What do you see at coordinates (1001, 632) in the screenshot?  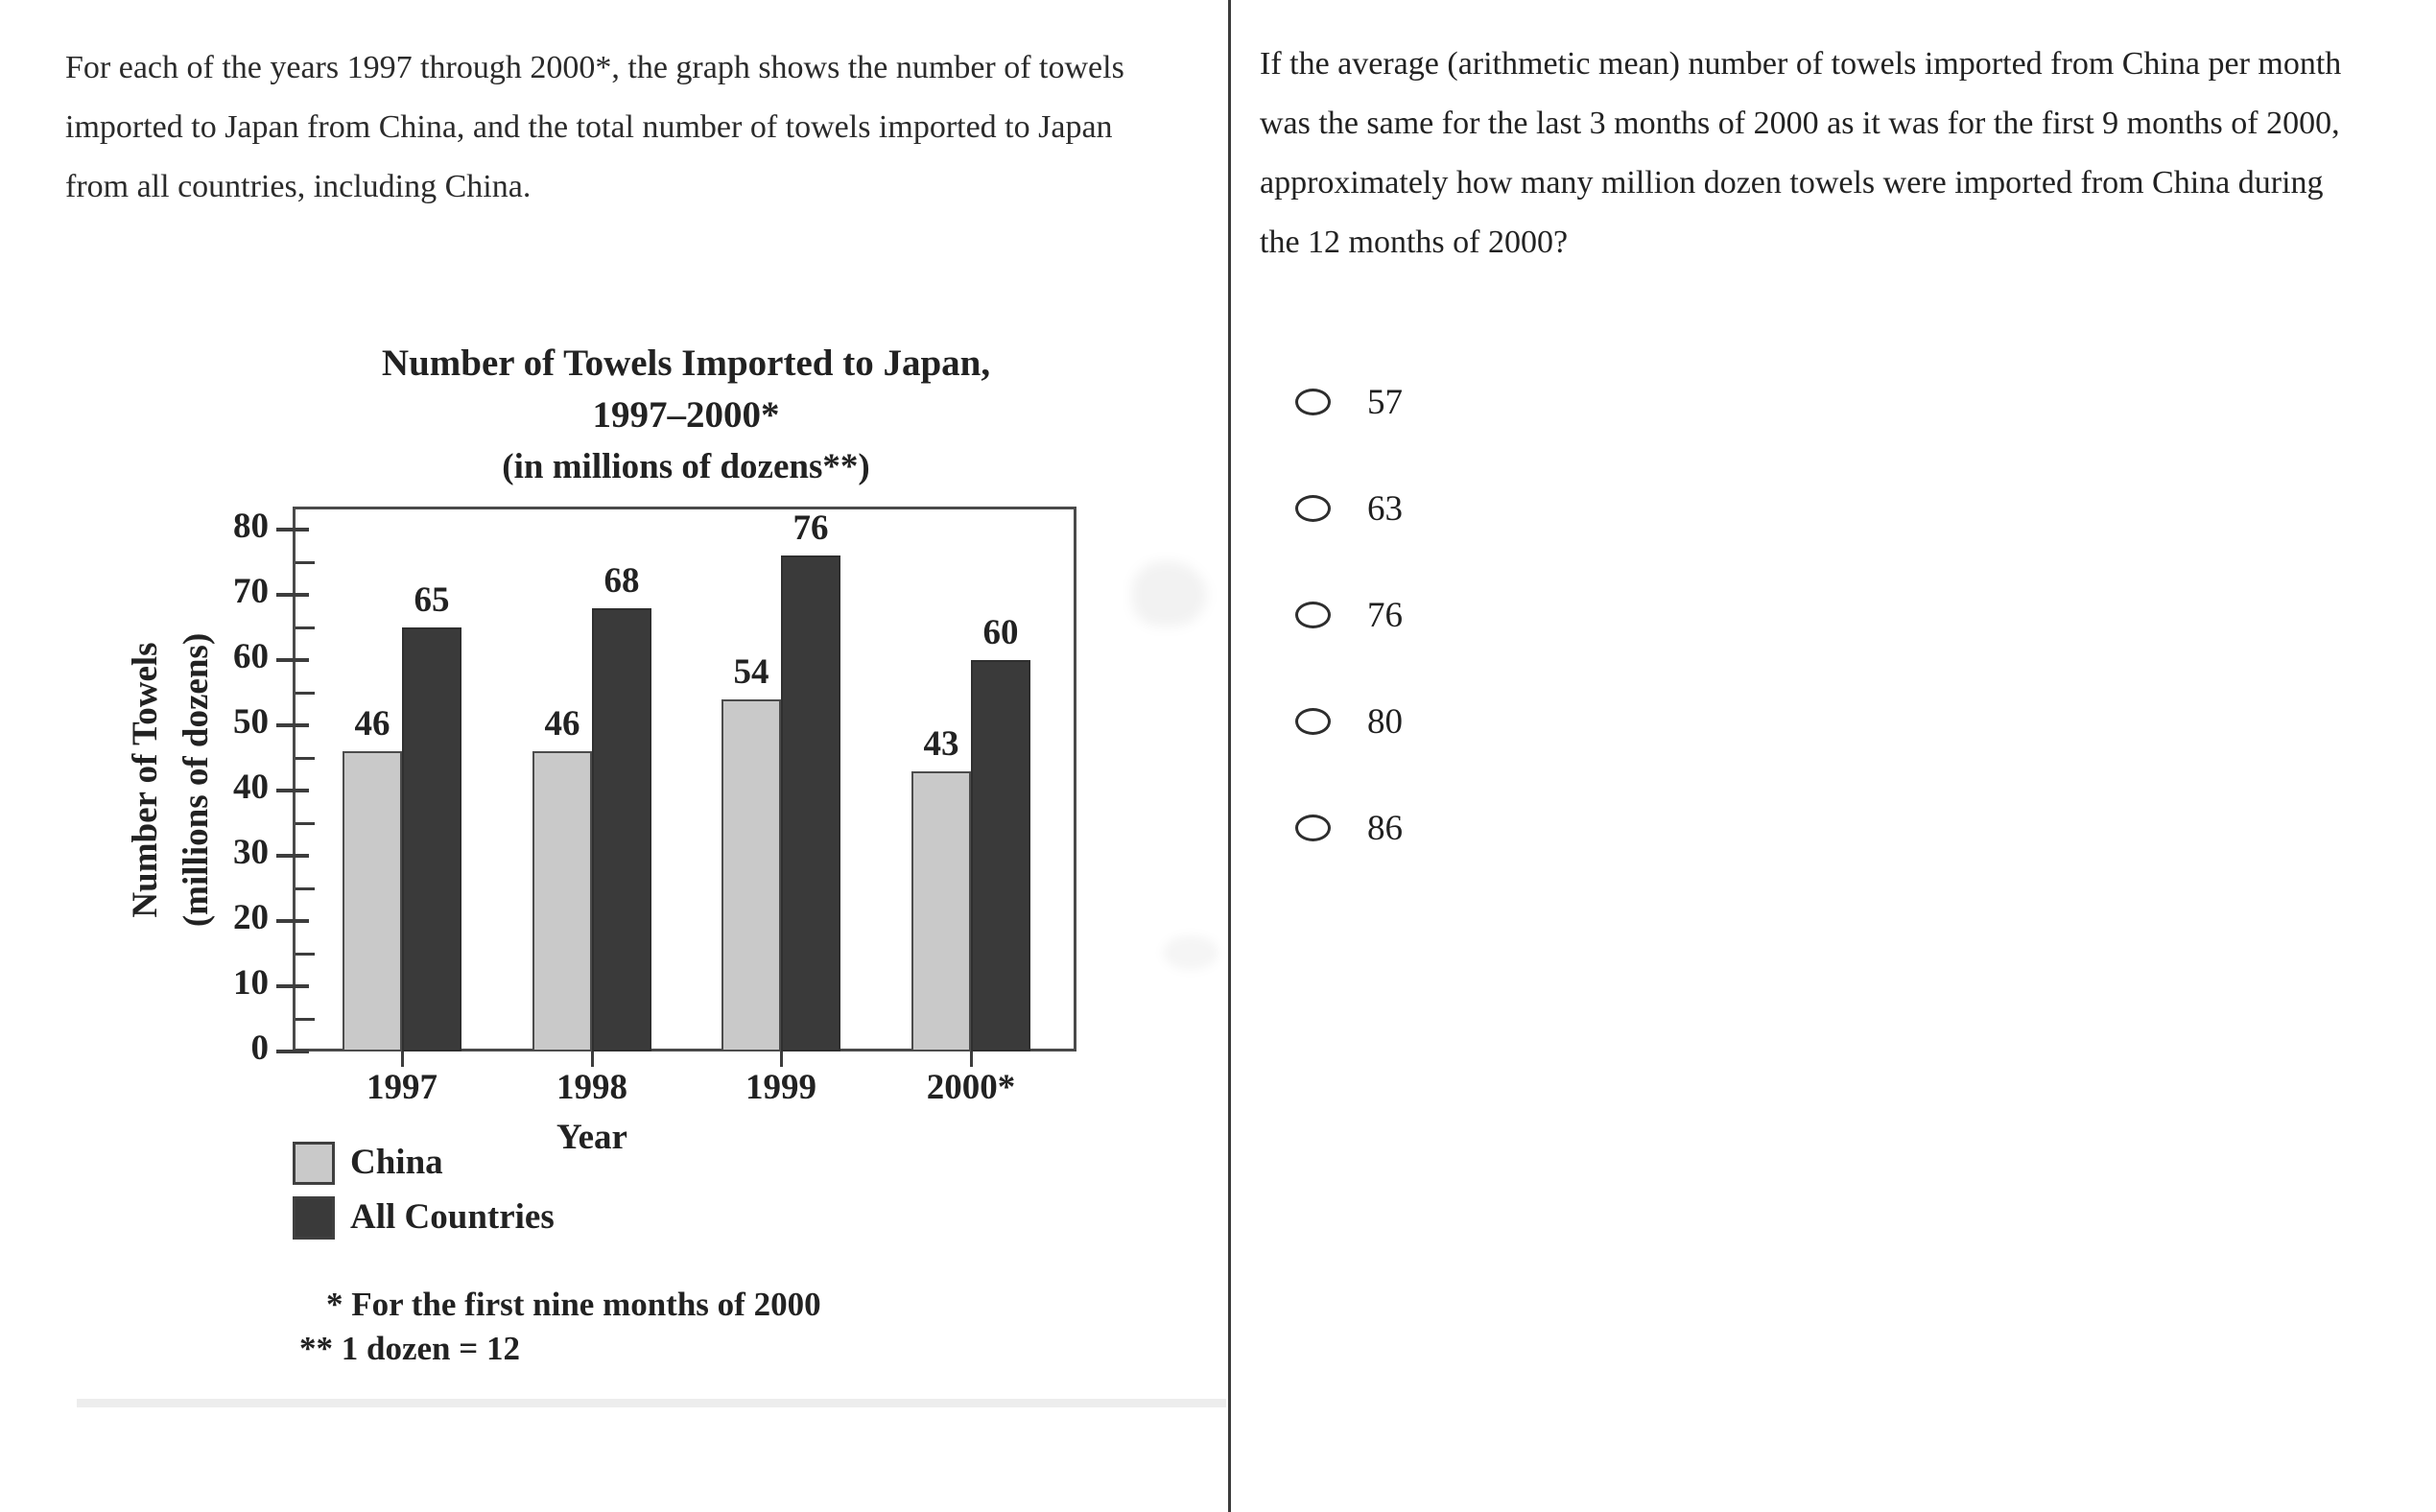 I see `bar-value-label: 60` at bounding box center [1001, 632].